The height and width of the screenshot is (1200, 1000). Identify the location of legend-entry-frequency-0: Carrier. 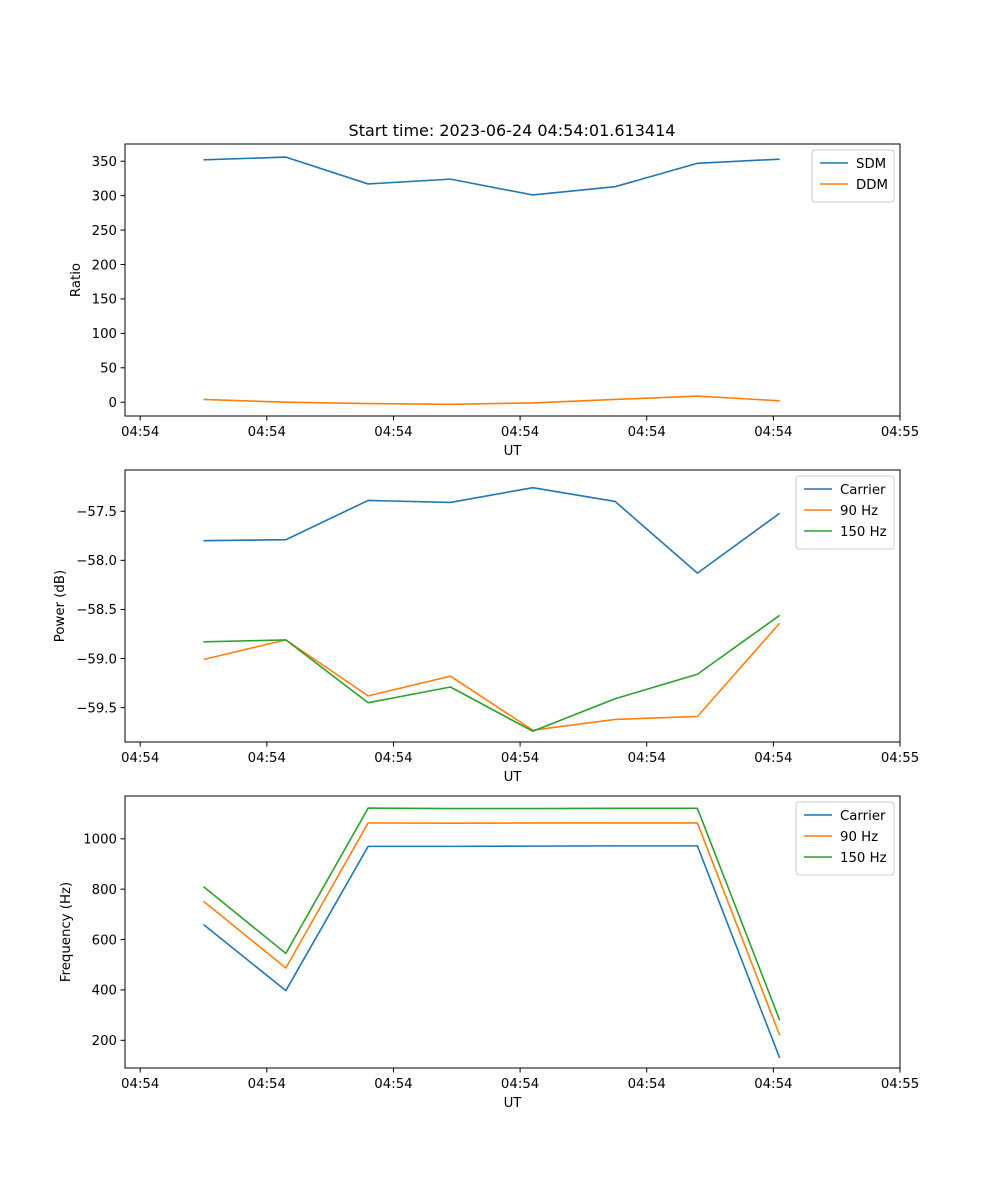
(863, 816).